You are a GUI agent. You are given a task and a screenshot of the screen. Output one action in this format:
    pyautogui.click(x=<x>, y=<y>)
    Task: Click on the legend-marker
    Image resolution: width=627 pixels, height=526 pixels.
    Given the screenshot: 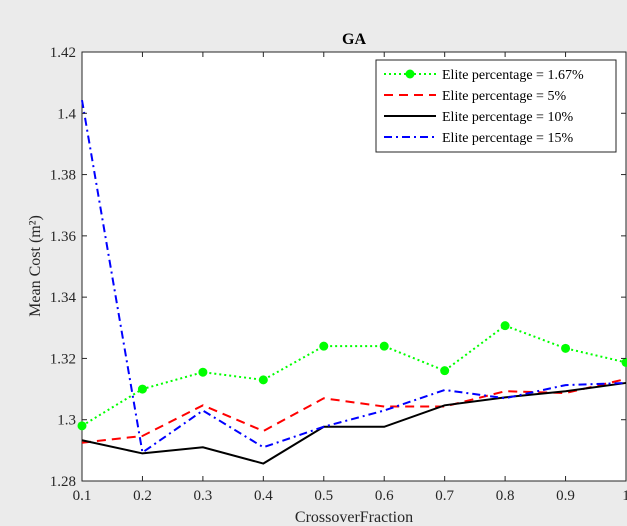 What is the action you would take?
    pyautogui.click(x=410, y=74)
    